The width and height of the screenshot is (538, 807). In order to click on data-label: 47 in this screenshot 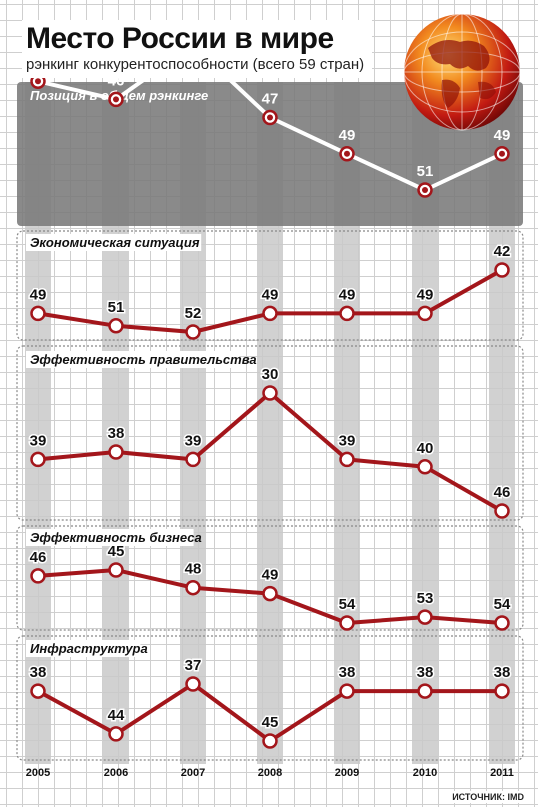, I will do `click(270, 99)`.